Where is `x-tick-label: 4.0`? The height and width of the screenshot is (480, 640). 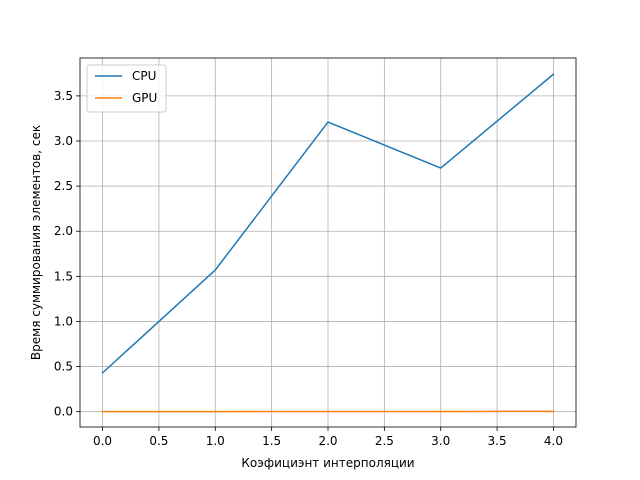
x-tick-label: 4.0 is located at coordinates (553, 441).